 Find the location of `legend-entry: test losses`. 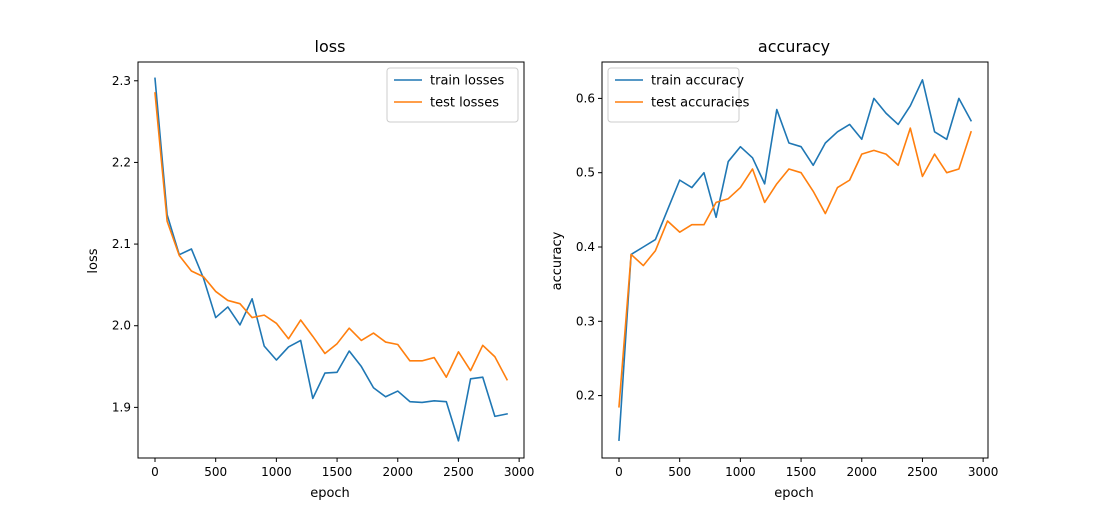

legend-entry: test losses is located at coordinates (464, 103).